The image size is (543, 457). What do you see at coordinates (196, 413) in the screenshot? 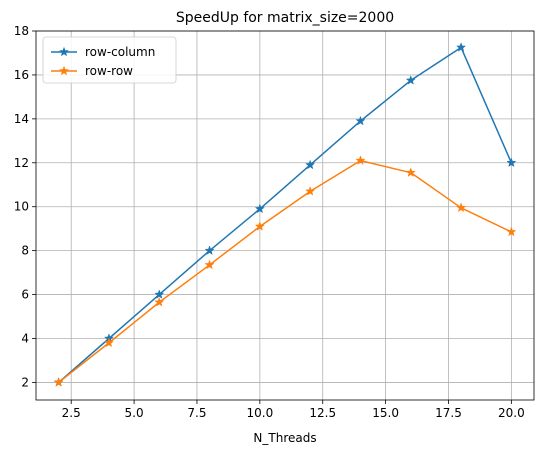
I see `x-tick-label: 7.5` at bounding box center [196, 413].